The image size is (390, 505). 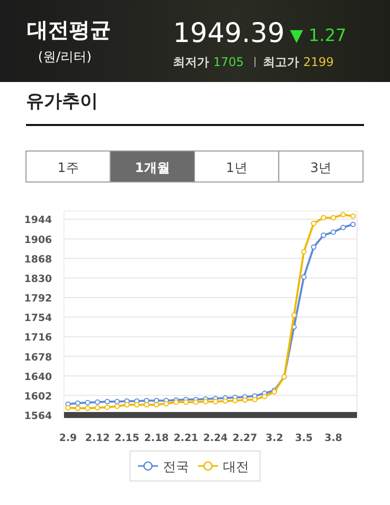 I want to click on x-tick-label: 3.8, so click(x=333, y=438).